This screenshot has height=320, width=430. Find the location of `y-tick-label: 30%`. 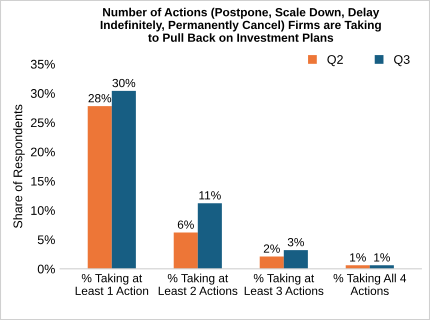

y-tick-label: 30% is located at coordinates (42, 93).